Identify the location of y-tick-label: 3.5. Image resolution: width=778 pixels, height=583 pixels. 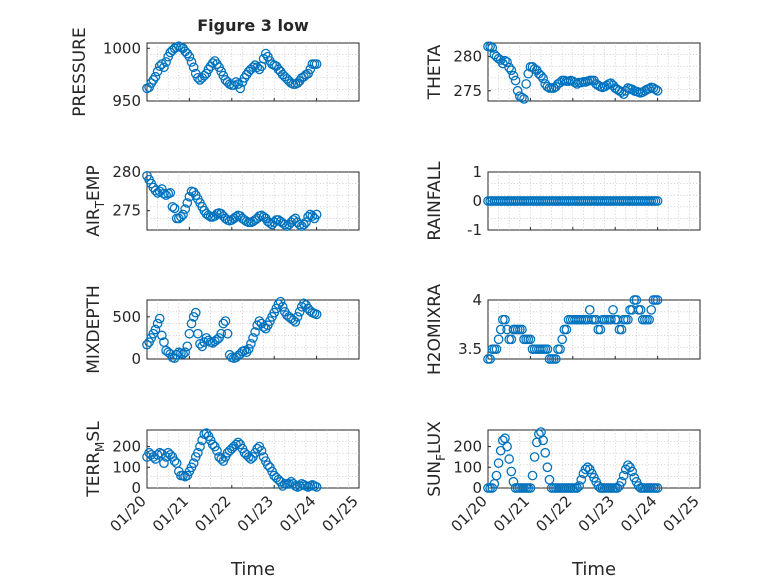
(470, 349).